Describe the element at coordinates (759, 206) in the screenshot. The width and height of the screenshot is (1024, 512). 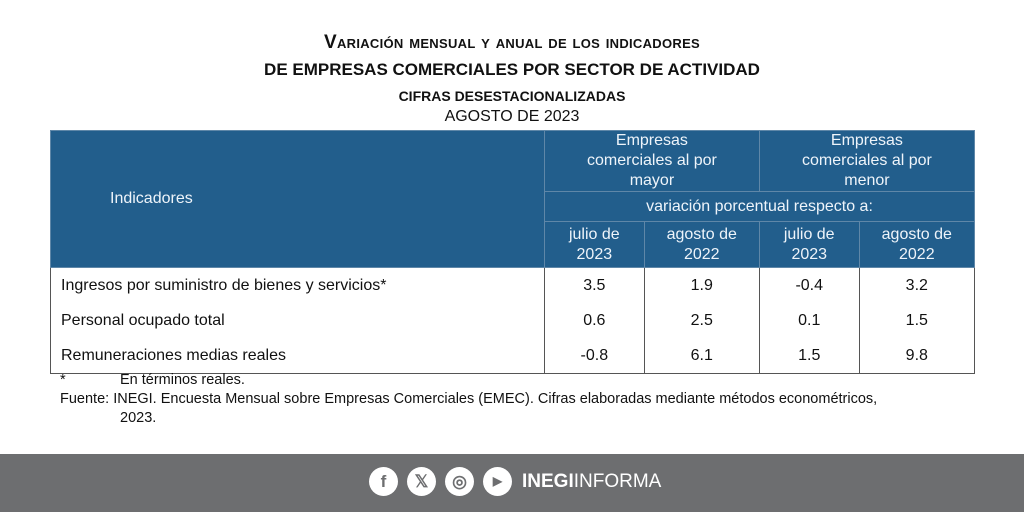
I see `header-variacion: variación porcentual respecto a:` at that location.